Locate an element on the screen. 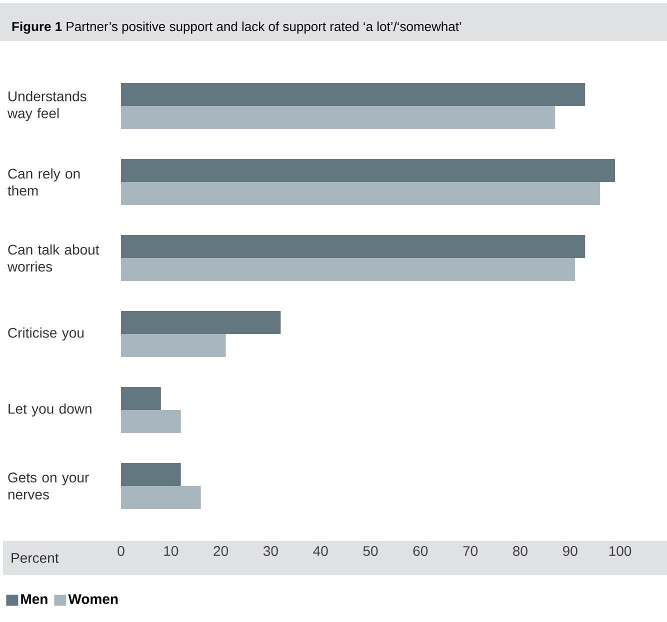 The image size is (667, 622). legend-label: Women is located at coordinates (93, 599).